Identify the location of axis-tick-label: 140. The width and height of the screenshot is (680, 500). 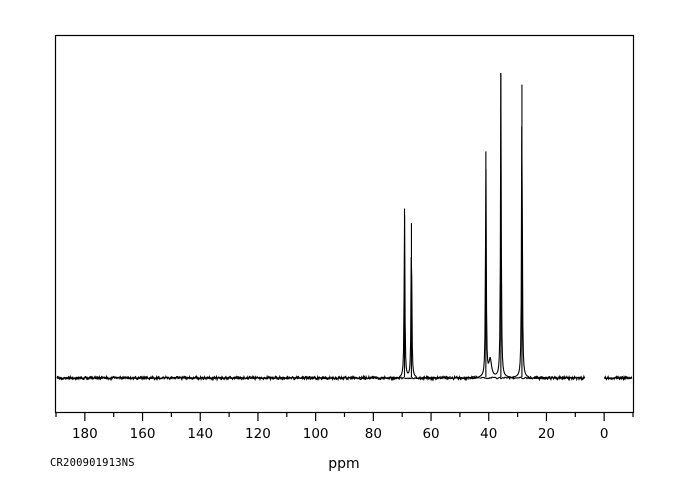
(200, 434).